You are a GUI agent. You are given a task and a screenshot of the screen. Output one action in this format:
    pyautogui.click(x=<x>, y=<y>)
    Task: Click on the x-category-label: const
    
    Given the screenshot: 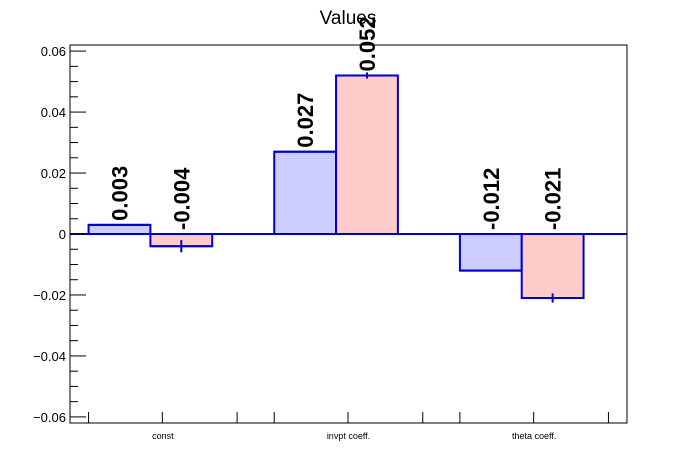 What is the action you would take?
    pyautogui.click(x=163, y=436)
    